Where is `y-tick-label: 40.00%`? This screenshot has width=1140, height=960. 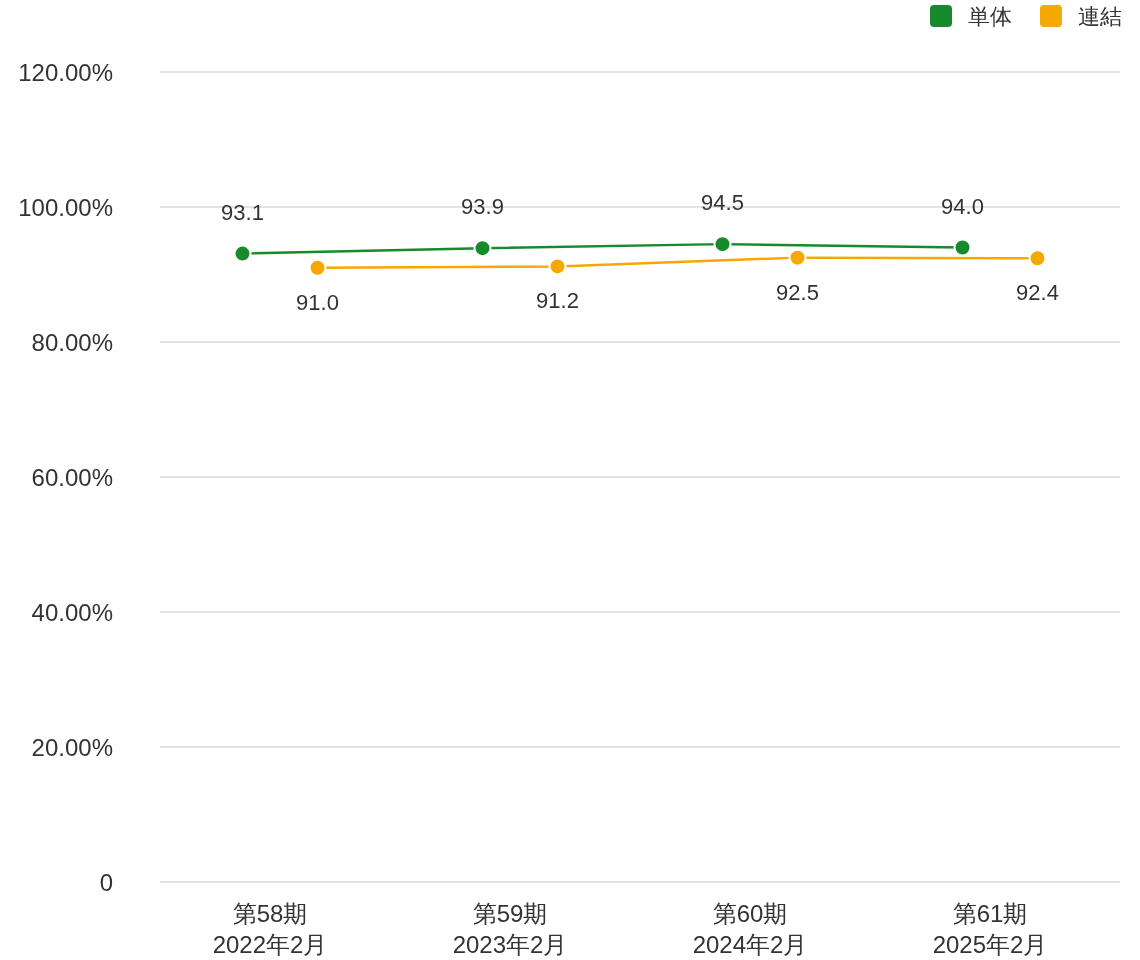 y-tick-label: 40.00% is located at coordinates (72, 612).